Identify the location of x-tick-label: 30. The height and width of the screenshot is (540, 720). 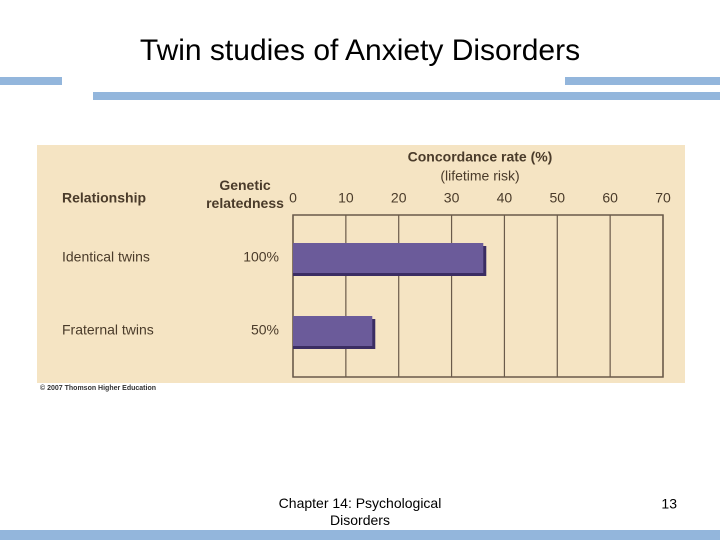
(452, 198).